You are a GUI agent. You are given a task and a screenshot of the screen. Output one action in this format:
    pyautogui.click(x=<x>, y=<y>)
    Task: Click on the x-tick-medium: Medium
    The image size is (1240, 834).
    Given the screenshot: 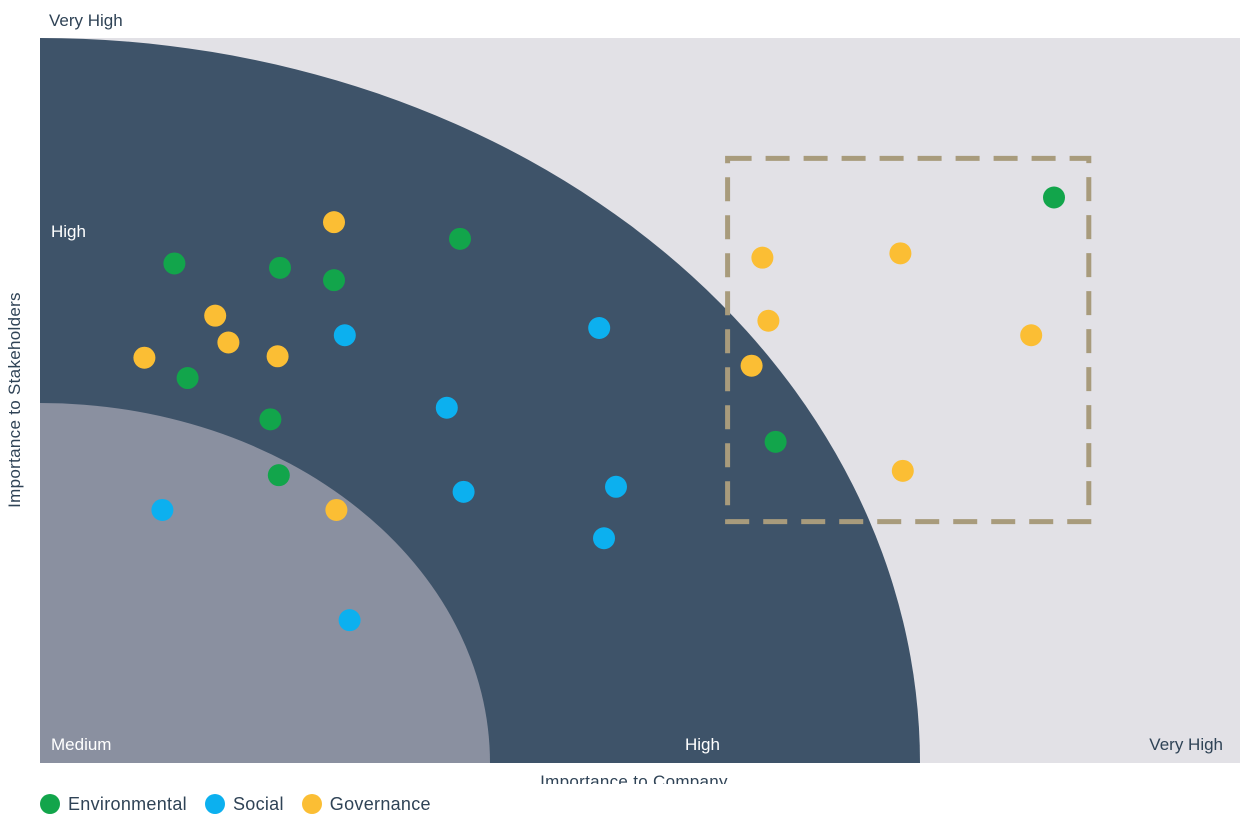 What is the action you would take?
    pyautogui.click(x=81, y=744)
    